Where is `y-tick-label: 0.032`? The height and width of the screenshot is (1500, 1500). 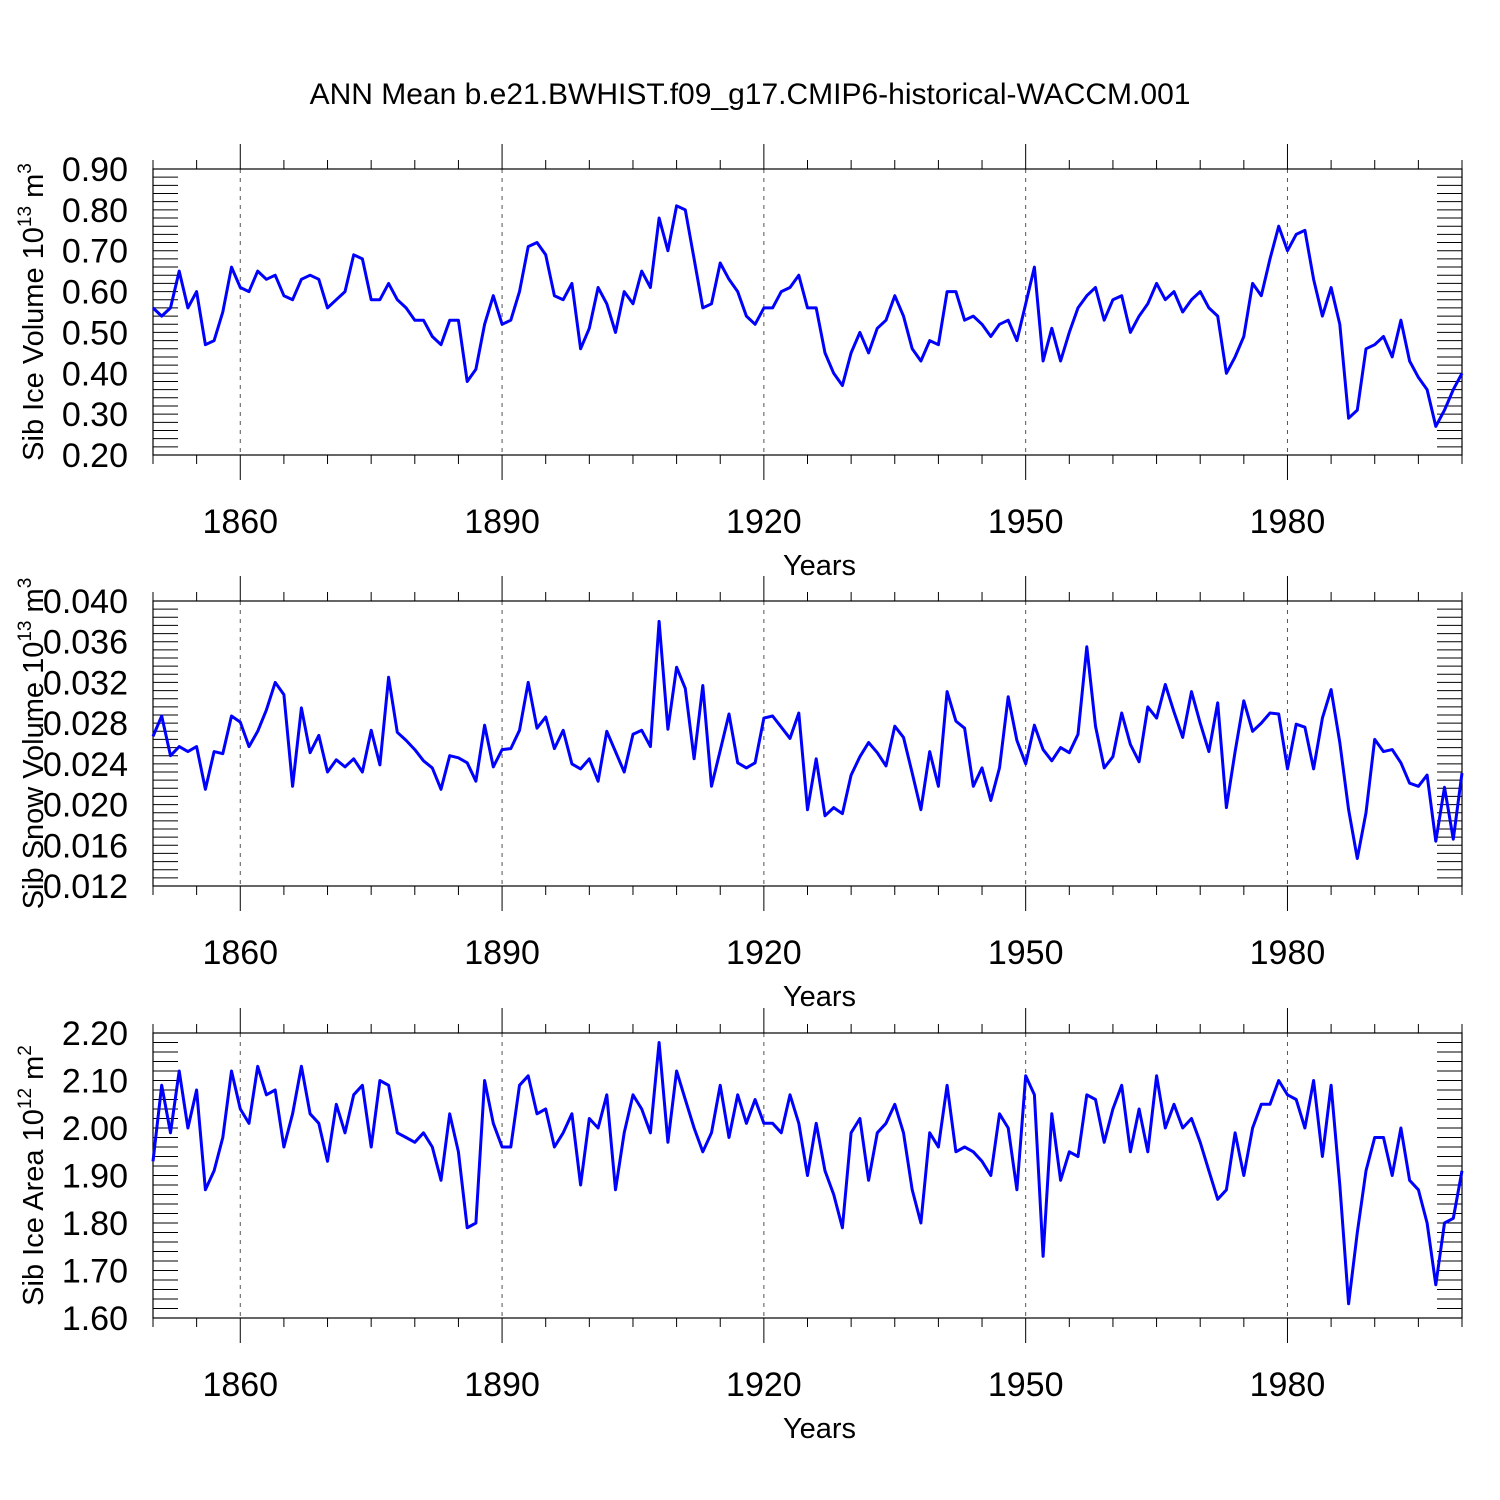 y-tick-label: 0.032 is located at coordinates (85, 683).